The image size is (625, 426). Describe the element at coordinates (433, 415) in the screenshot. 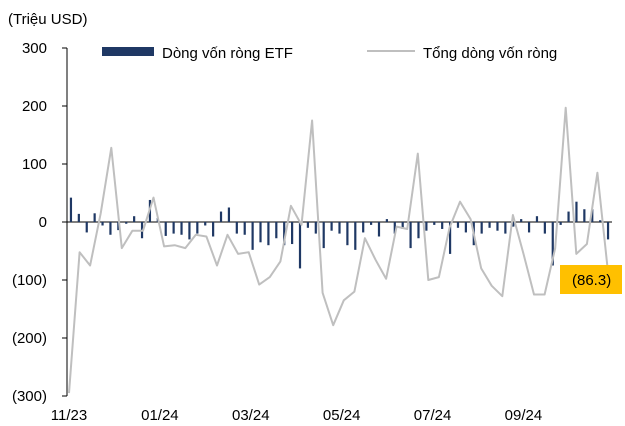

I see `x-tick-label: 07/24` at that location.